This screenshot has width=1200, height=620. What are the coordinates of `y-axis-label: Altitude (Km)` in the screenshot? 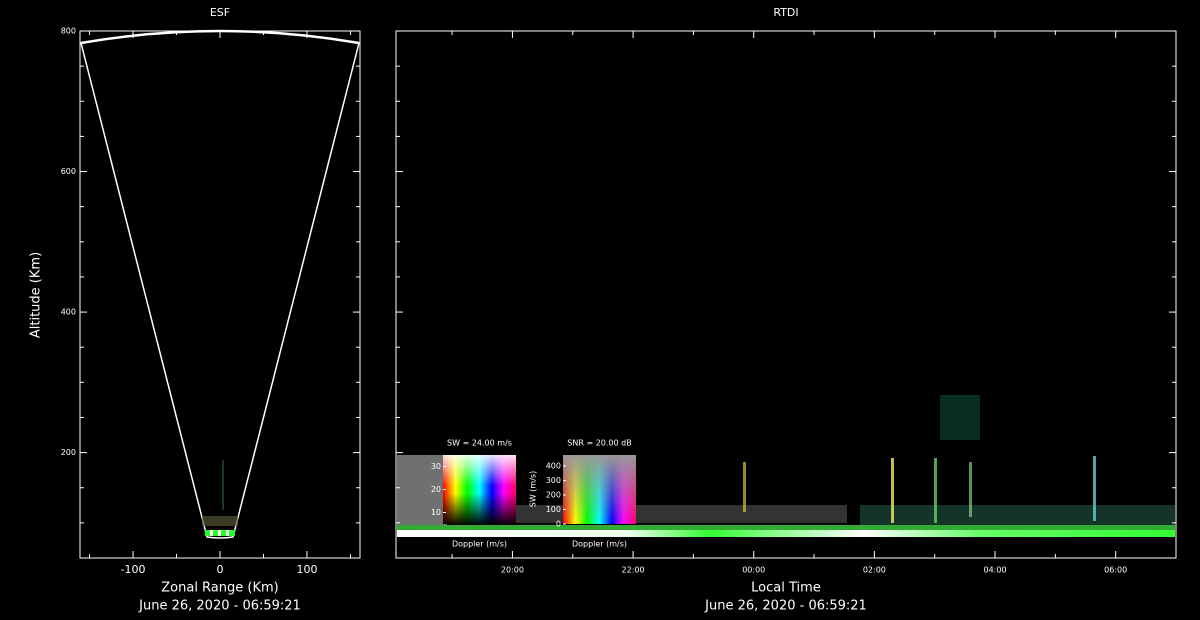 It's located at (36, 295).